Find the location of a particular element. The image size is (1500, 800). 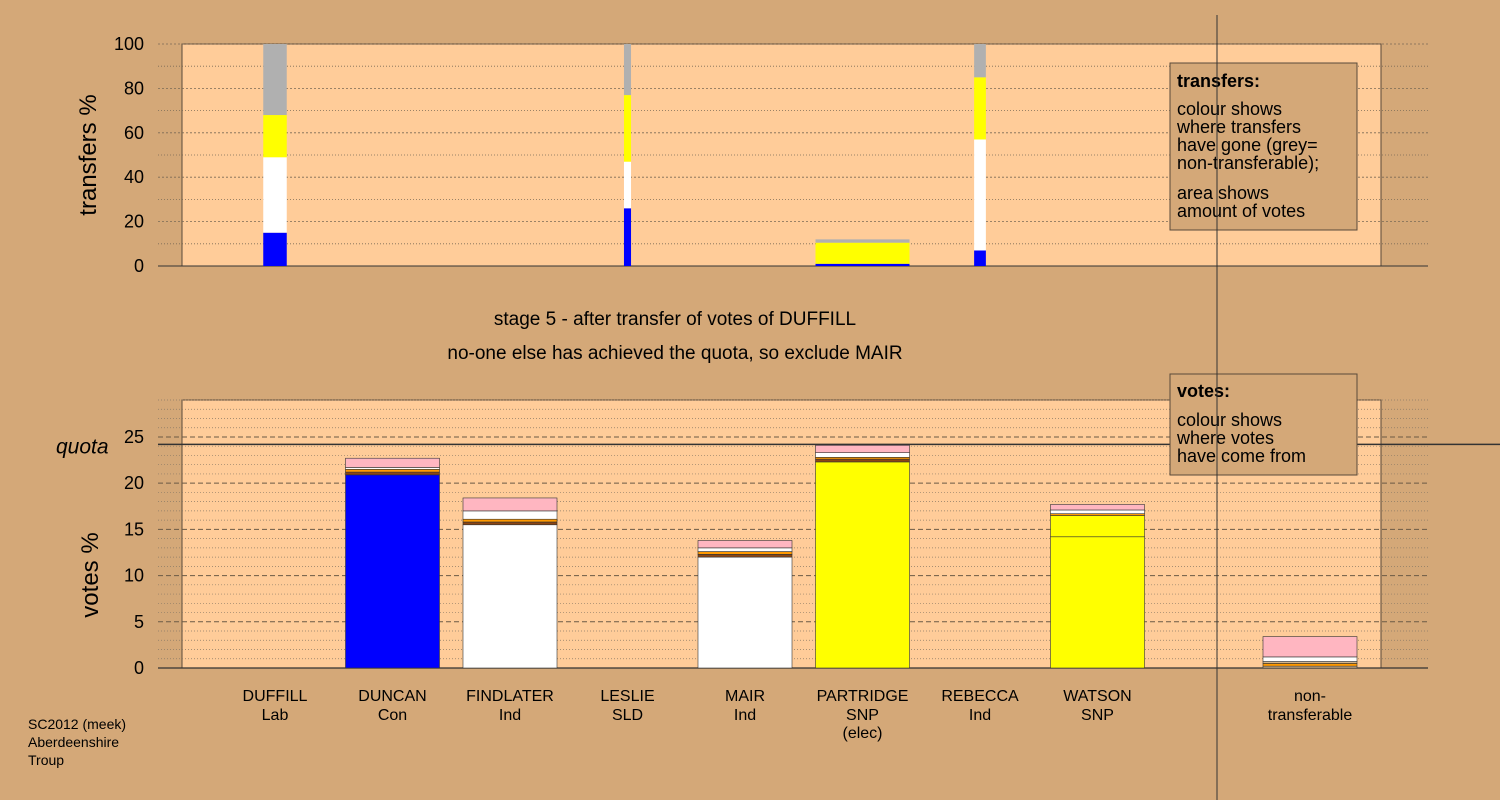

candidate-label: LESLIE SLD is located at coordinates (627, 706).